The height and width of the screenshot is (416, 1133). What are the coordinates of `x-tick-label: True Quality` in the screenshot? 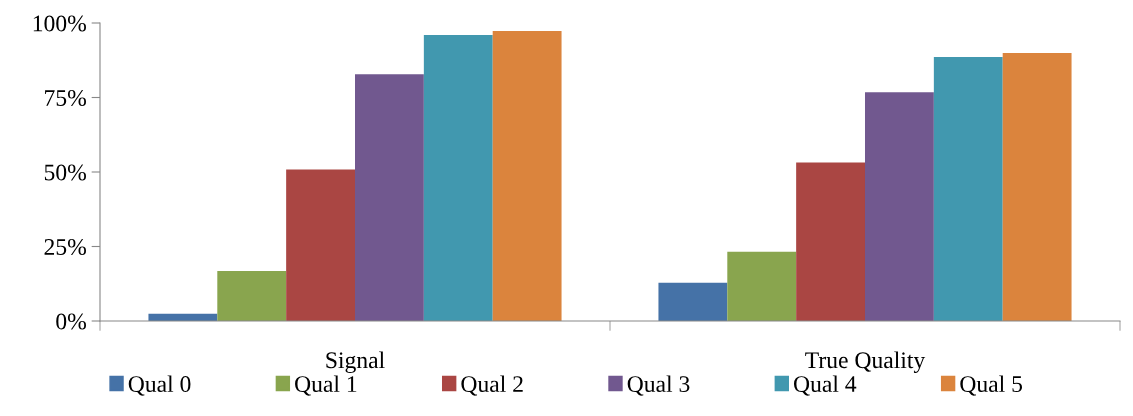 It's located at (865, 362).